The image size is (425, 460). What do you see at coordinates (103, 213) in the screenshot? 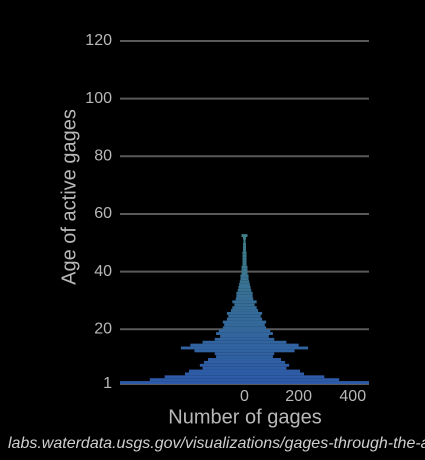
I see `y-tick-label: 60` at bounding box center [103, 213].